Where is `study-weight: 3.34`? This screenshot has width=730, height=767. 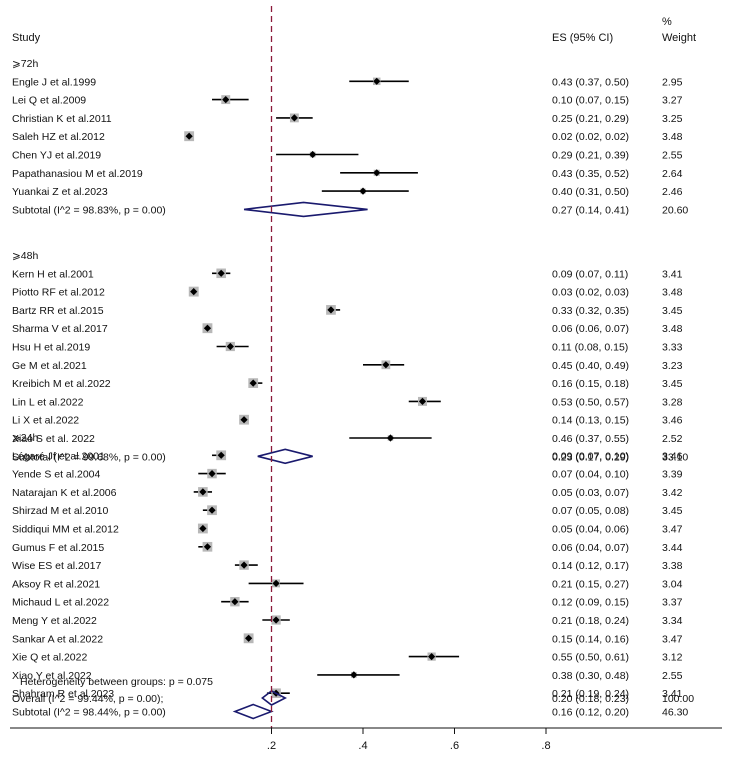
study-weight: 3.34 is located at coordinates (672, 621).